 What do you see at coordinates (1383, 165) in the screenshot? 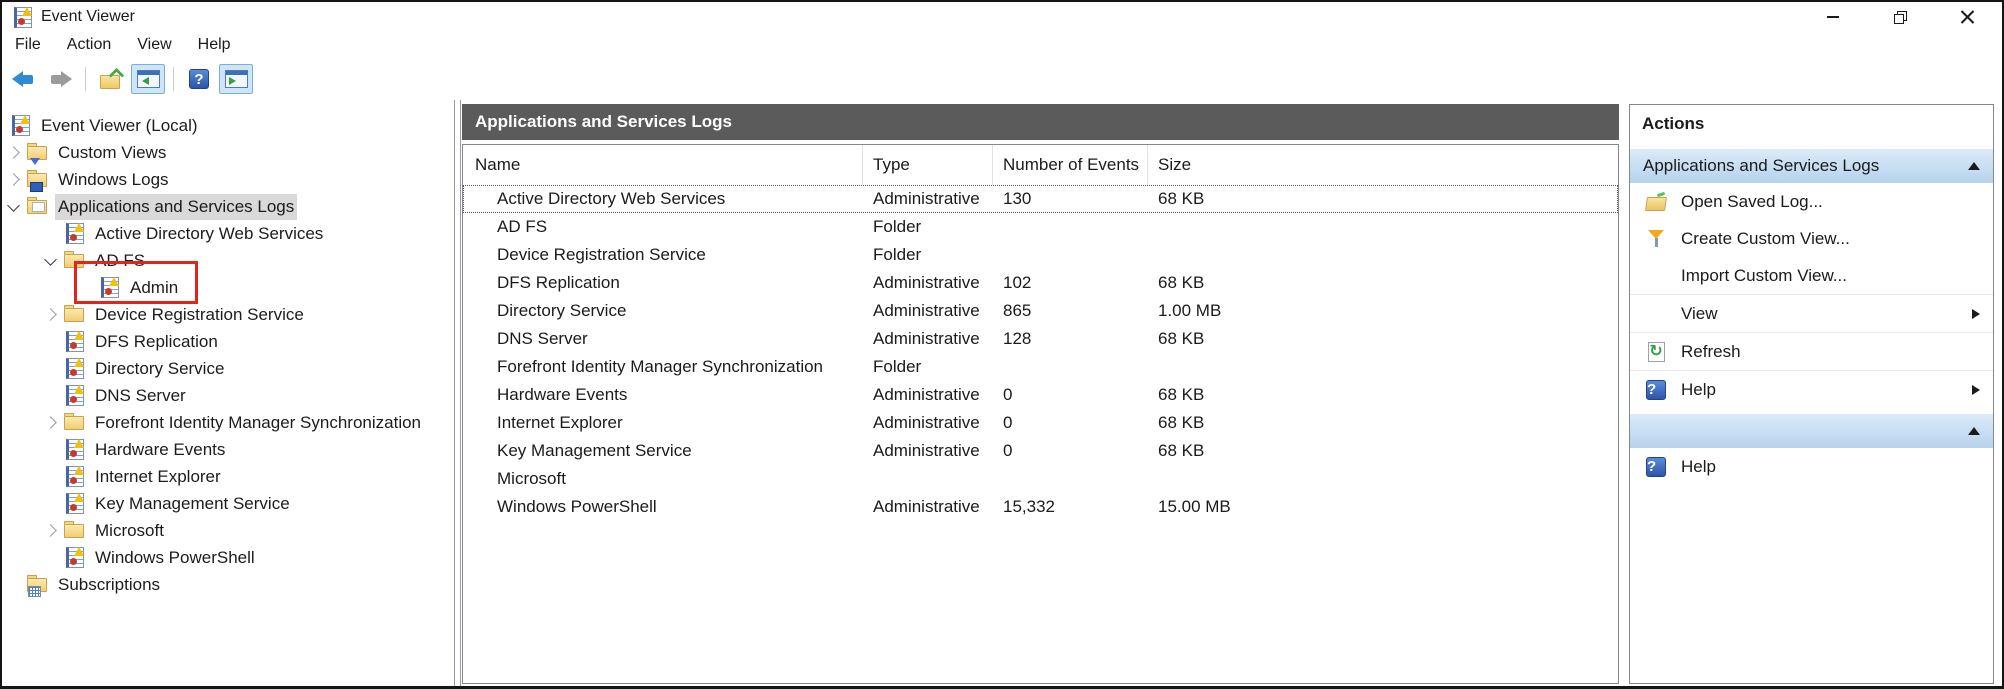
I see `column-header-size: Size` at bounding box center [1383, 165].